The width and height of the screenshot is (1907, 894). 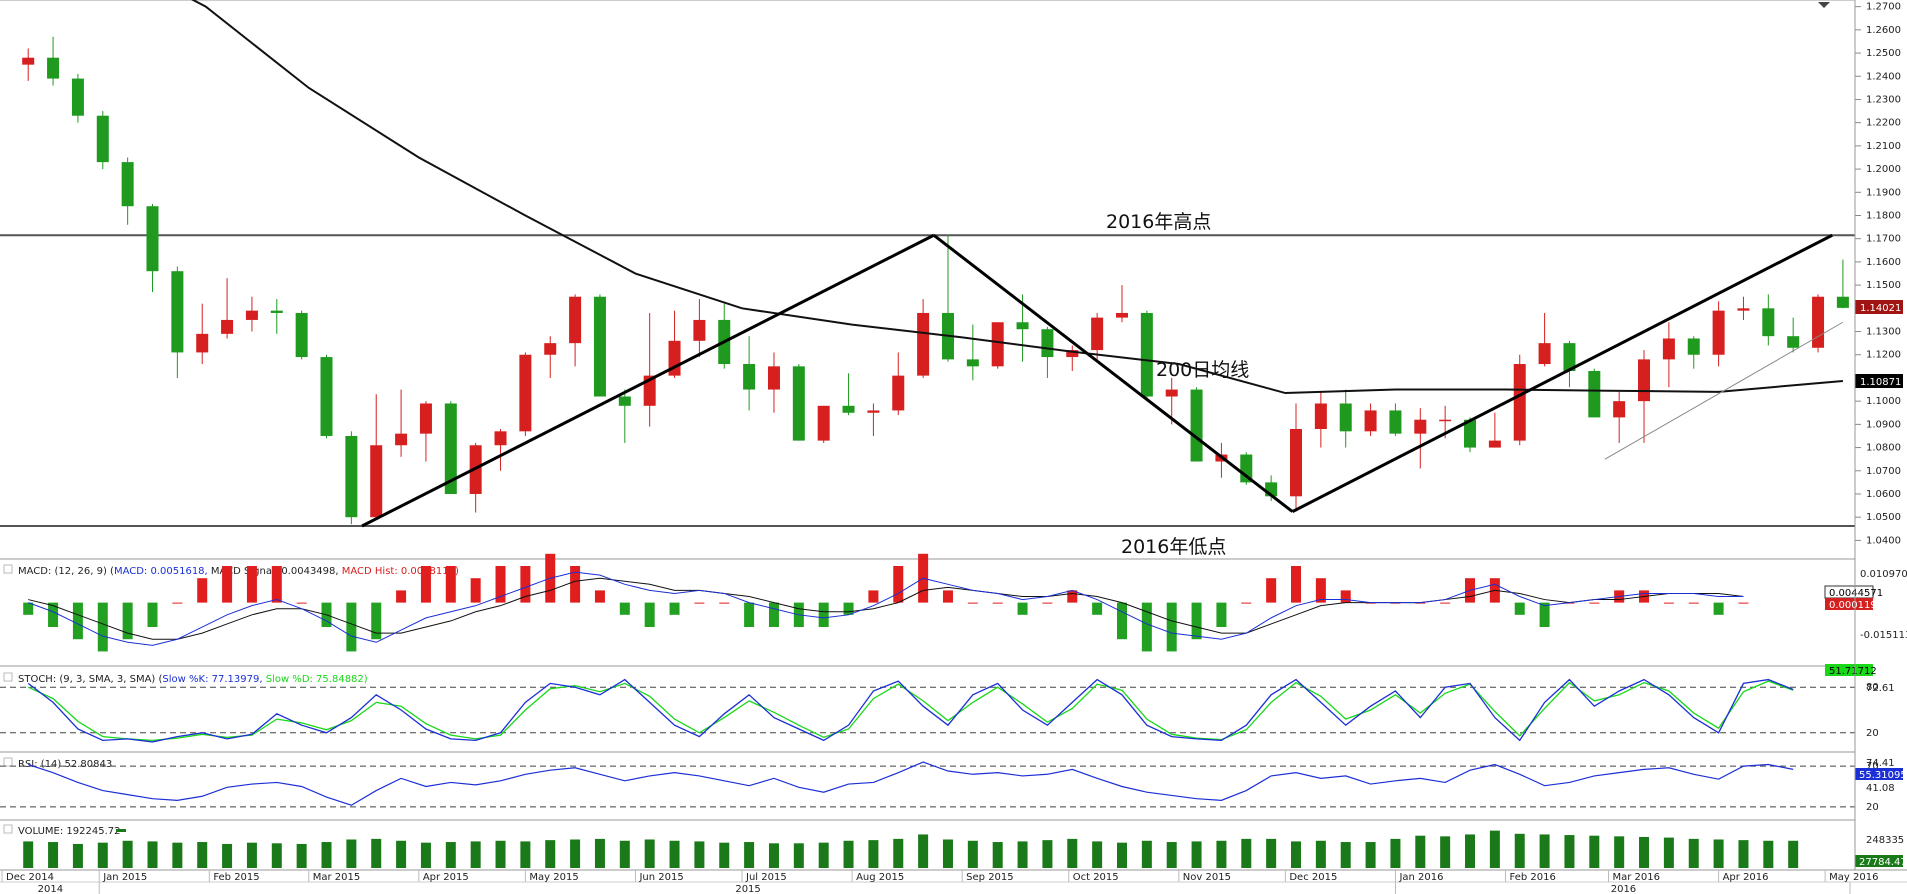 What do you see at coordinates (315, 679) in the screenshot?
I see `stoch-label-d: Slow %D: 75.84882)` at bounding box center [315, 679].